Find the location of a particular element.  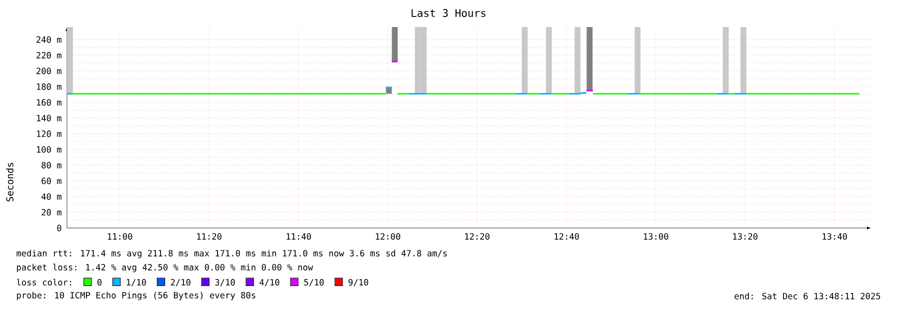

y-tick-label: 60 m is located at coordinates (52, 181).